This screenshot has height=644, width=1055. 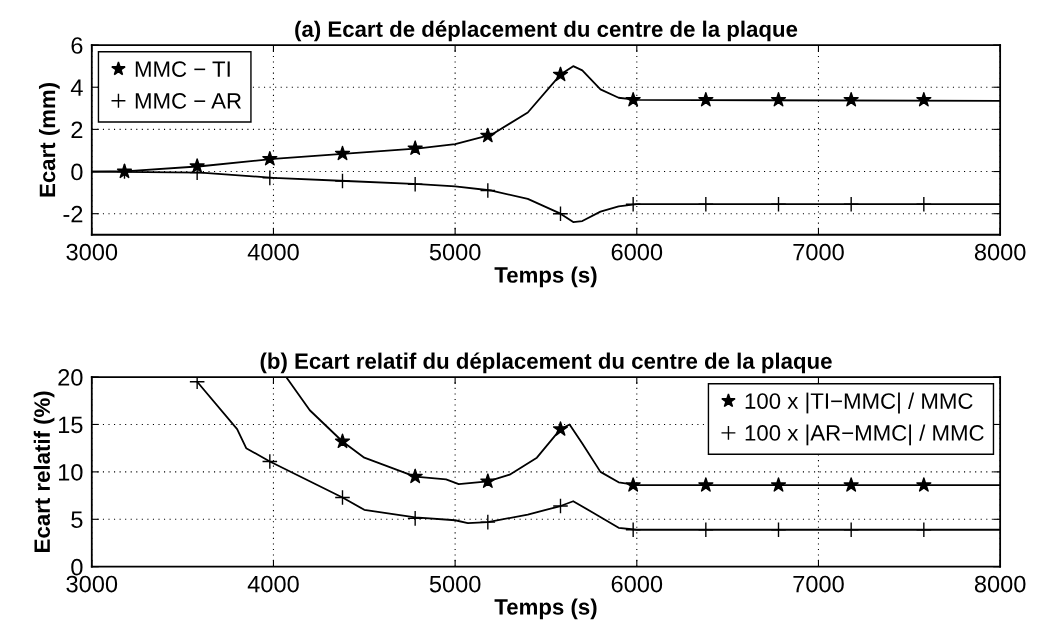 I want to click on legend-label: 100 x |TI−MMC| / MMC, so click(x=859, y=403).